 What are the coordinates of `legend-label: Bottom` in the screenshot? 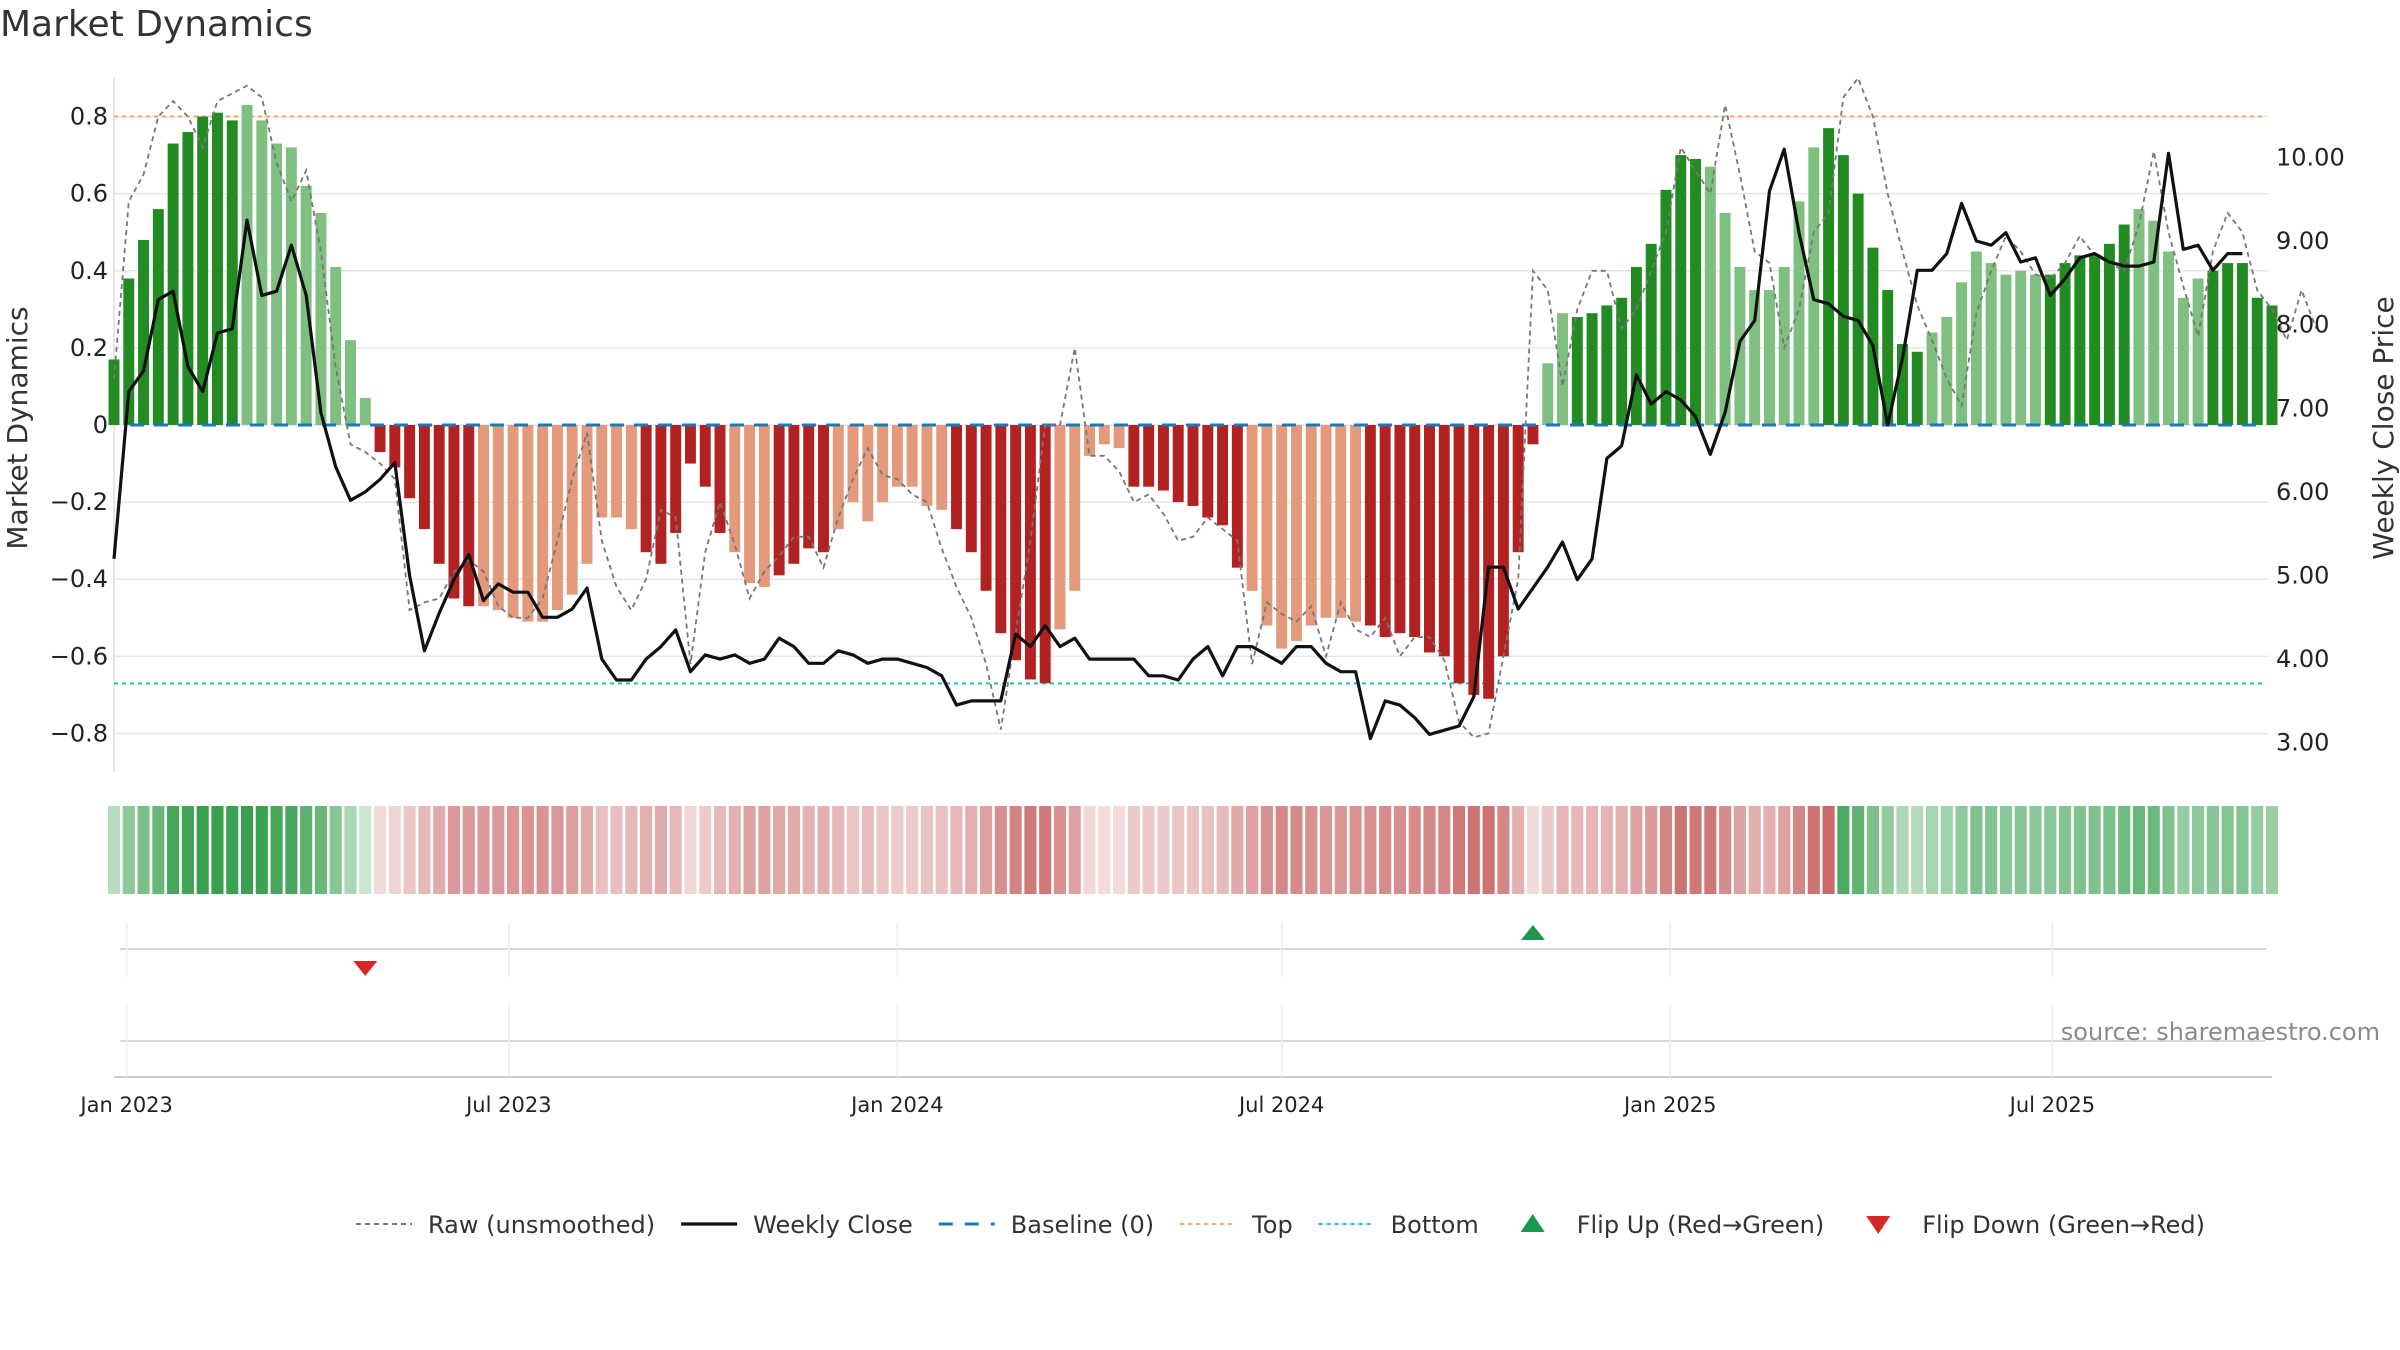 It's located at (1435, 1225).